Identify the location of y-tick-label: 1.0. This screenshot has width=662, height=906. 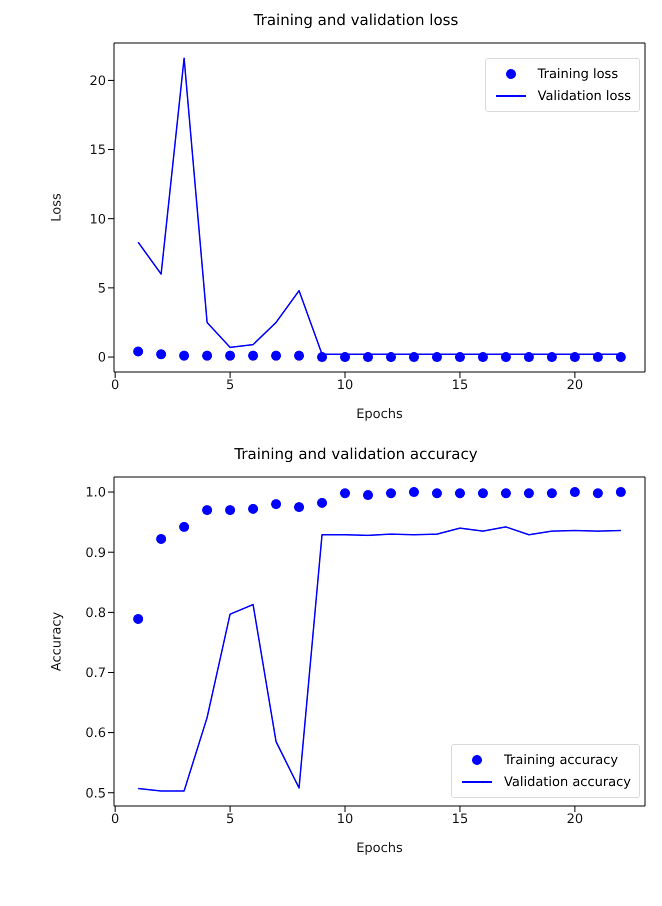
(95, 493).